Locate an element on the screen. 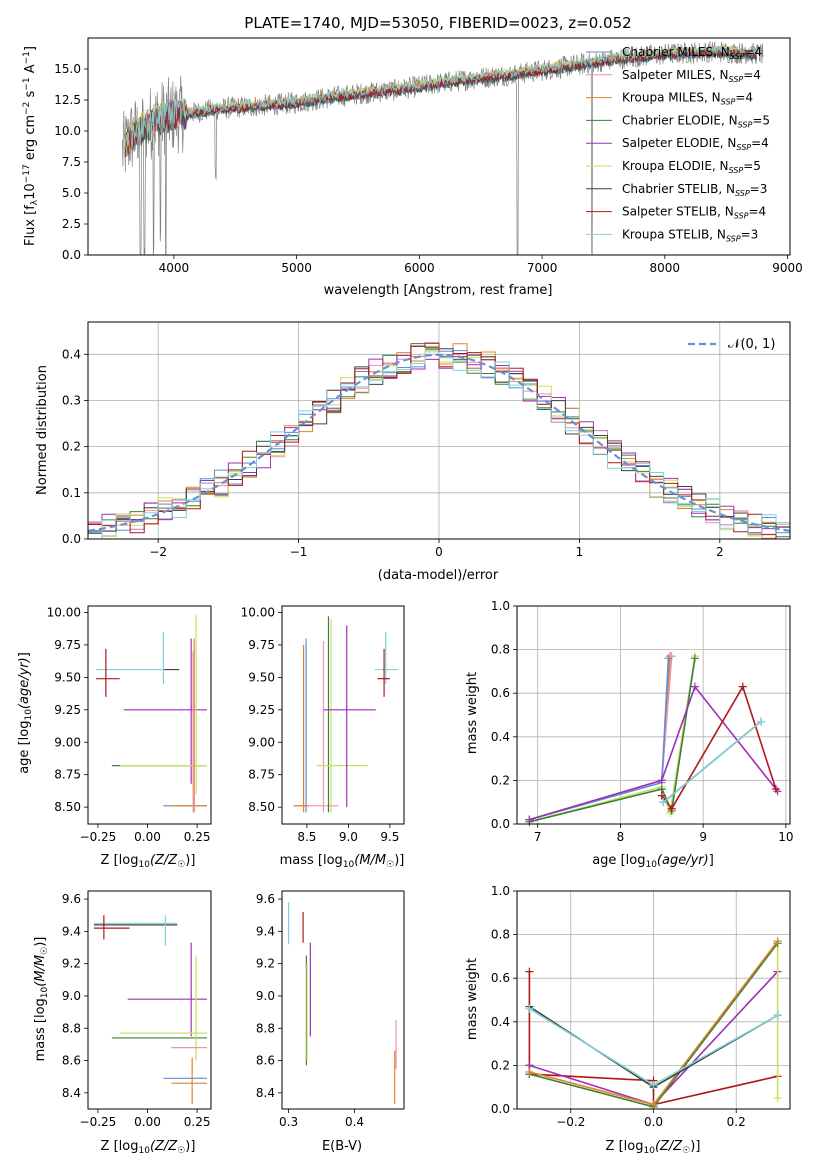 Image resolution: width=819 pixels, height=1170 pixels. x-tick-label: 2 is located at coordinates (720, 552).